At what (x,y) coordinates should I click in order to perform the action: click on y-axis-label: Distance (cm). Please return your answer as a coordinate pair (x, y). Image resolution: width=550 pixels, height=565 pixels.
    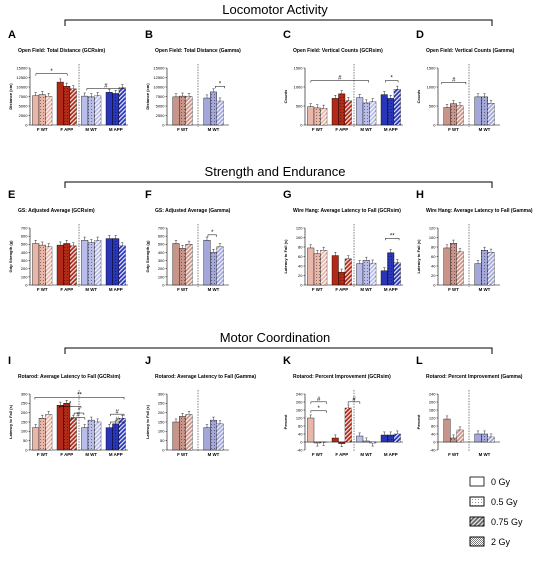
    Looking at the image, I should click on (147, 96).